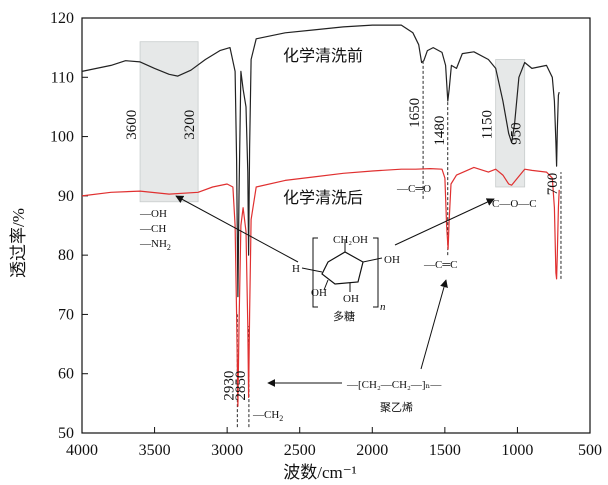 The width and height of the screenshot is (608, 485). Describe the element at coordinates (323, 198) in the screenshot. I see `series-label-after: 化学清洗后` at that location.